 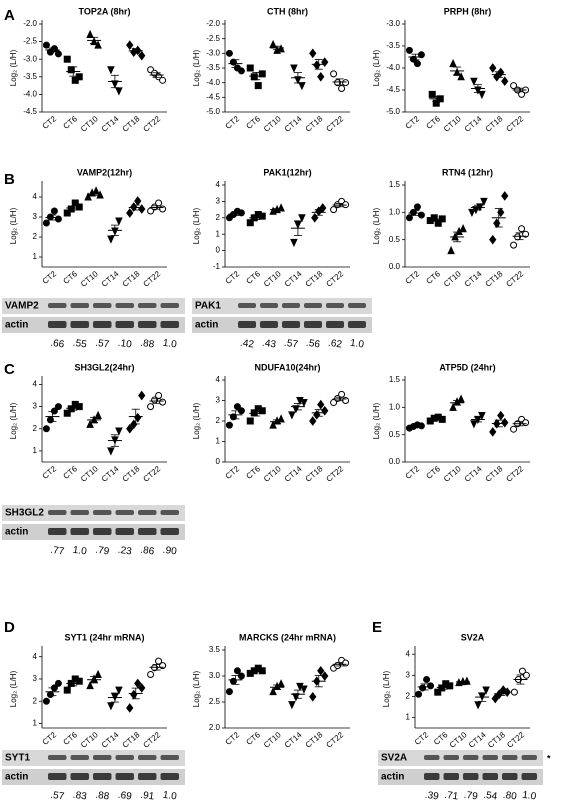 I want to click on western-blot: PAK1 actin .42 .43 .57 .56 .62 1.0, so click(x=282, y=324).